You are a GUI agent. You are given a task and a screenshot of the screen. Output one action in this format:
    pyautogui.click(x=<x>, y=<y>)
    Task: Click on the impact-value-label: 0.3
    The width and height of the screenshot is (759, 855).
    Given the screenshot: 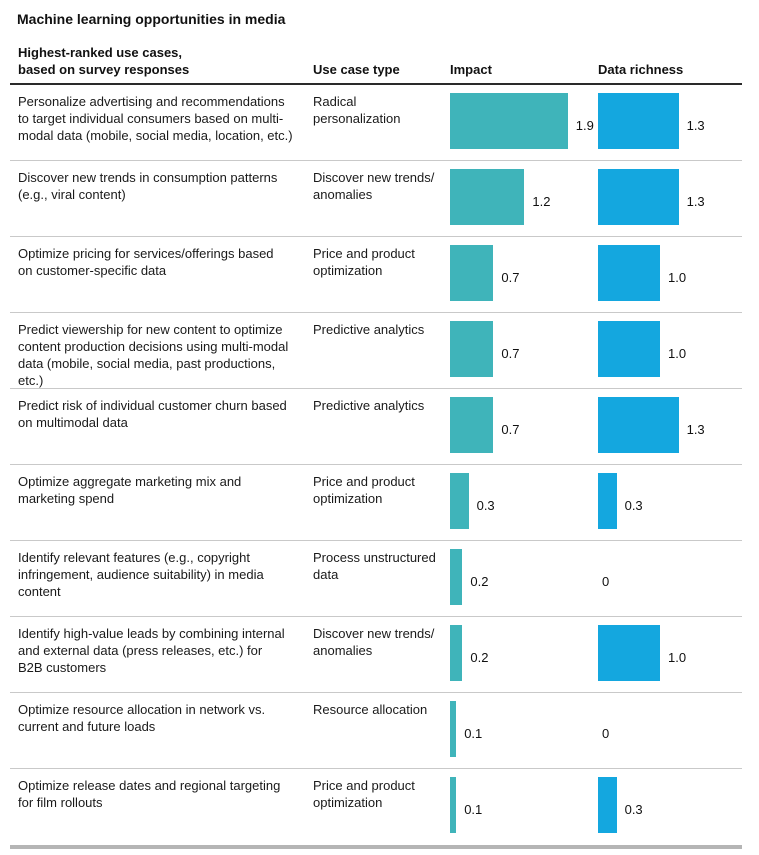 What is the action you would take?
    pyautogui.click(x=485, y=505)
    